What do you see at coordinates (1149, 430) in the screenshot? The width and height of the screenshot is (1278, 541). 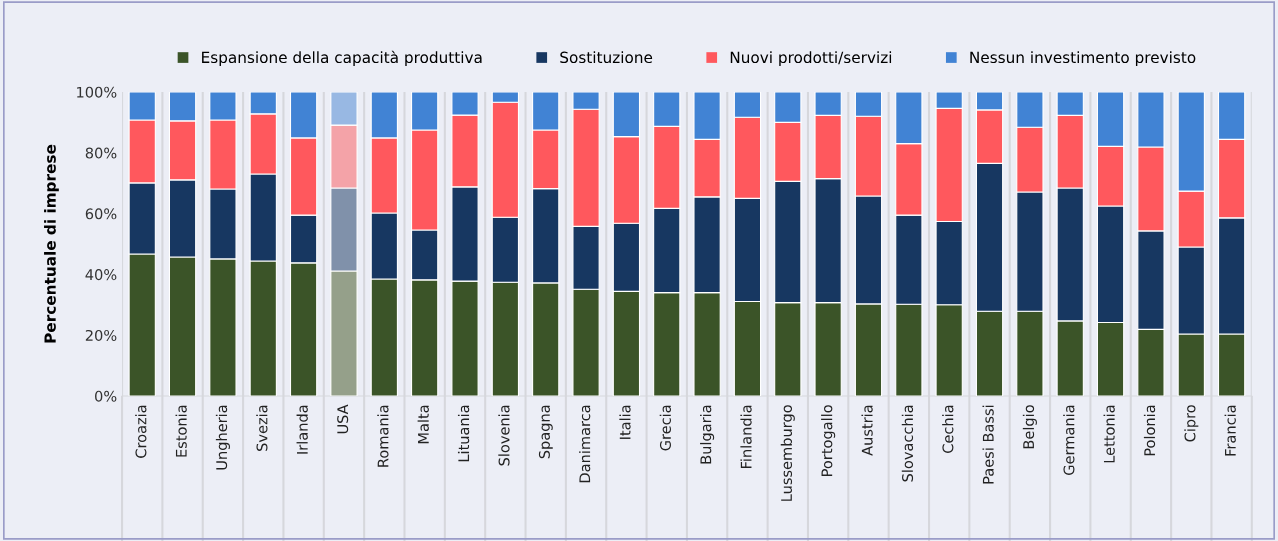 I see `x-tick-label: Polonia` at bounding box center [1149, 430].